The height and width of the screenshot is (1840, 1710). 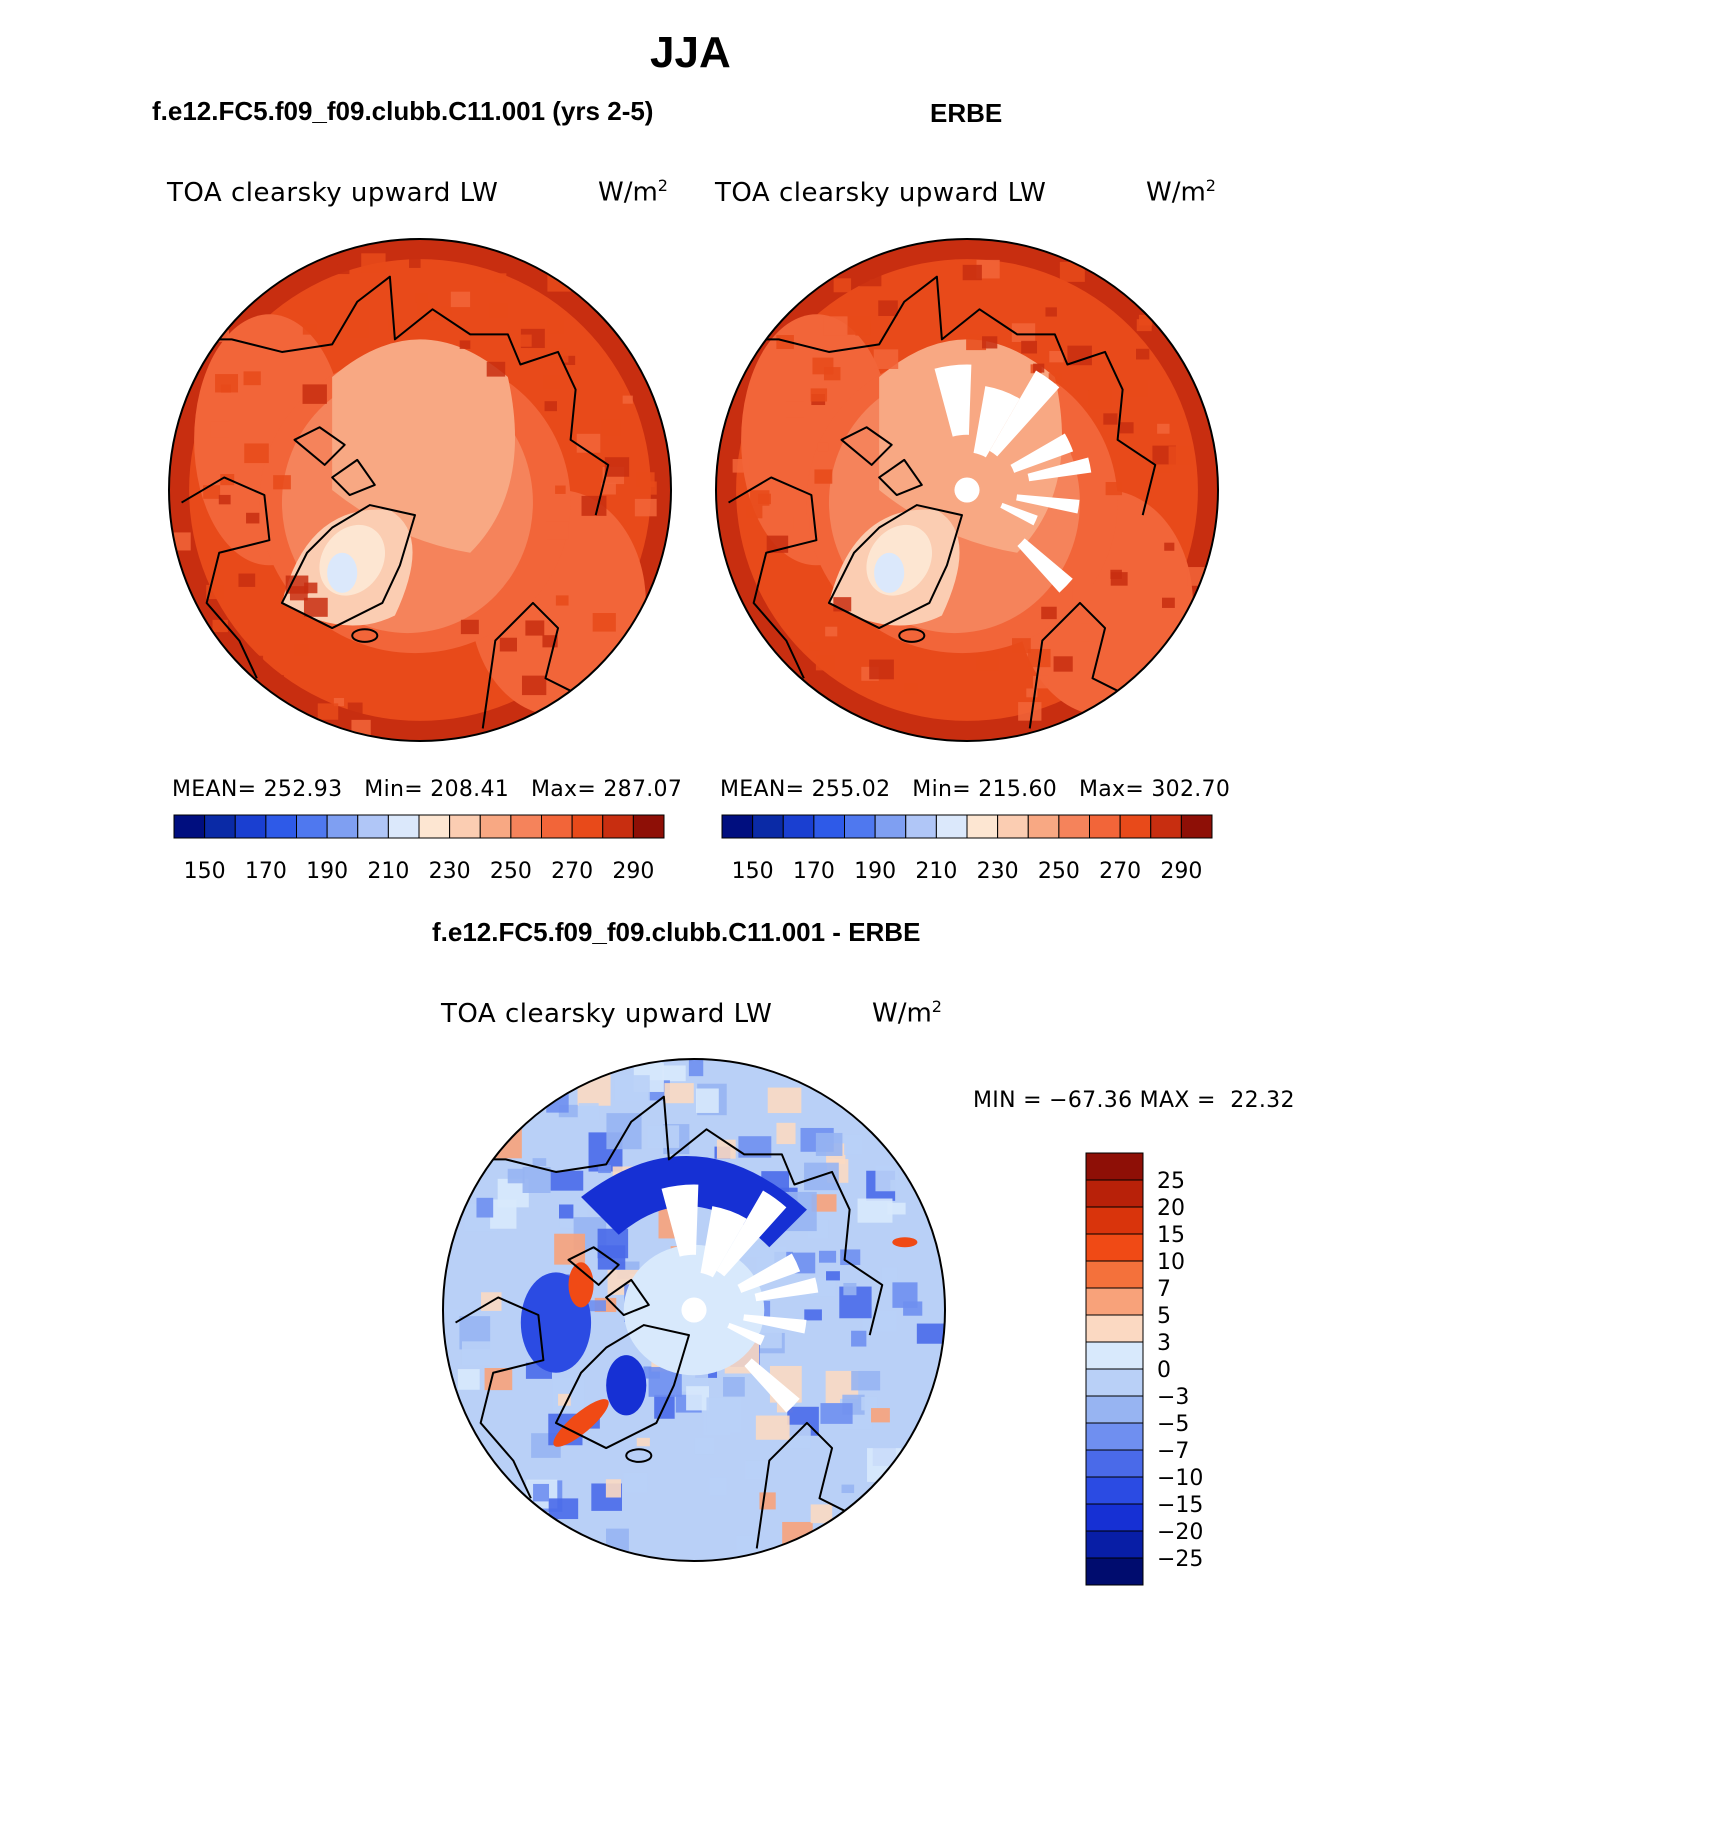 I want to click on missing-data-pole, so click(x=967, y=490).